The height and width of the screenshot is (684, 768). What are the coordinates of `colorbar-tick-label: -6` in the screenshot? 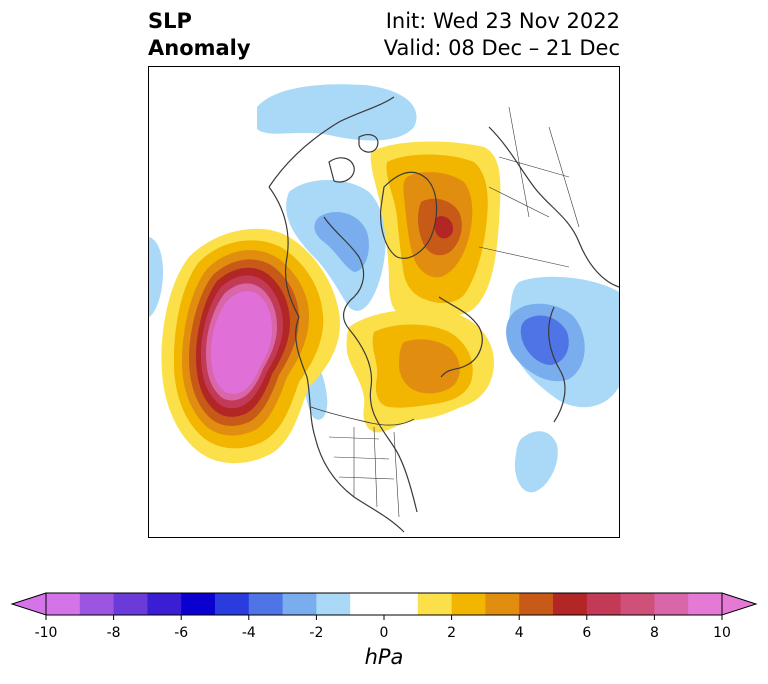 It's located at (181, 633).